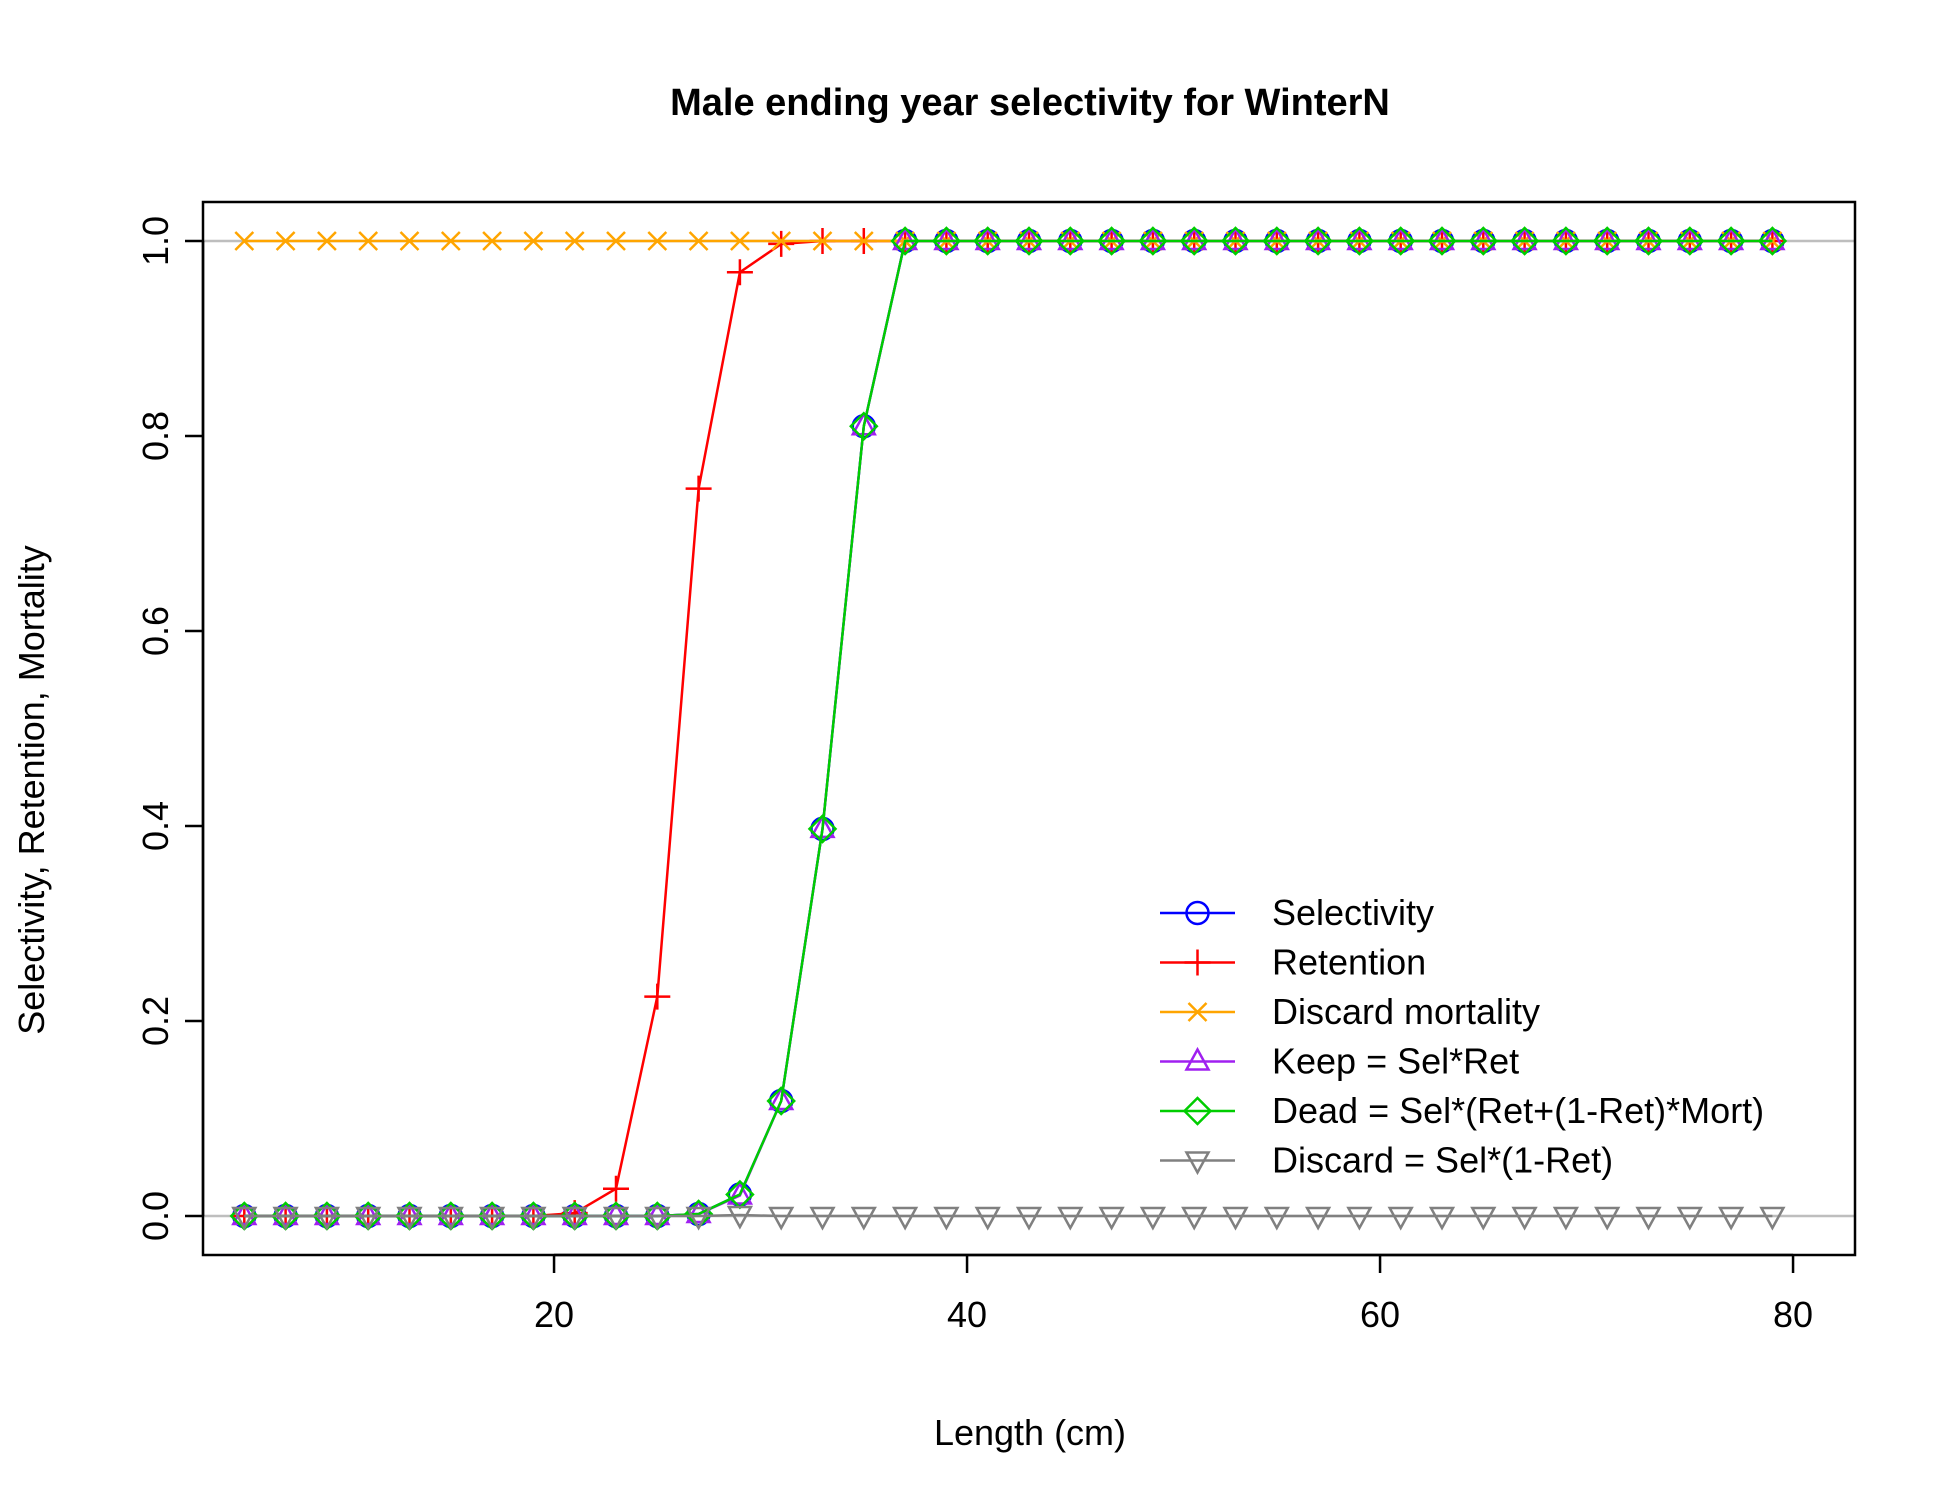 Image resolution: width=1950 pixels, height=1500 pixels. I want to click on legend-marker, so click(1197, 962).